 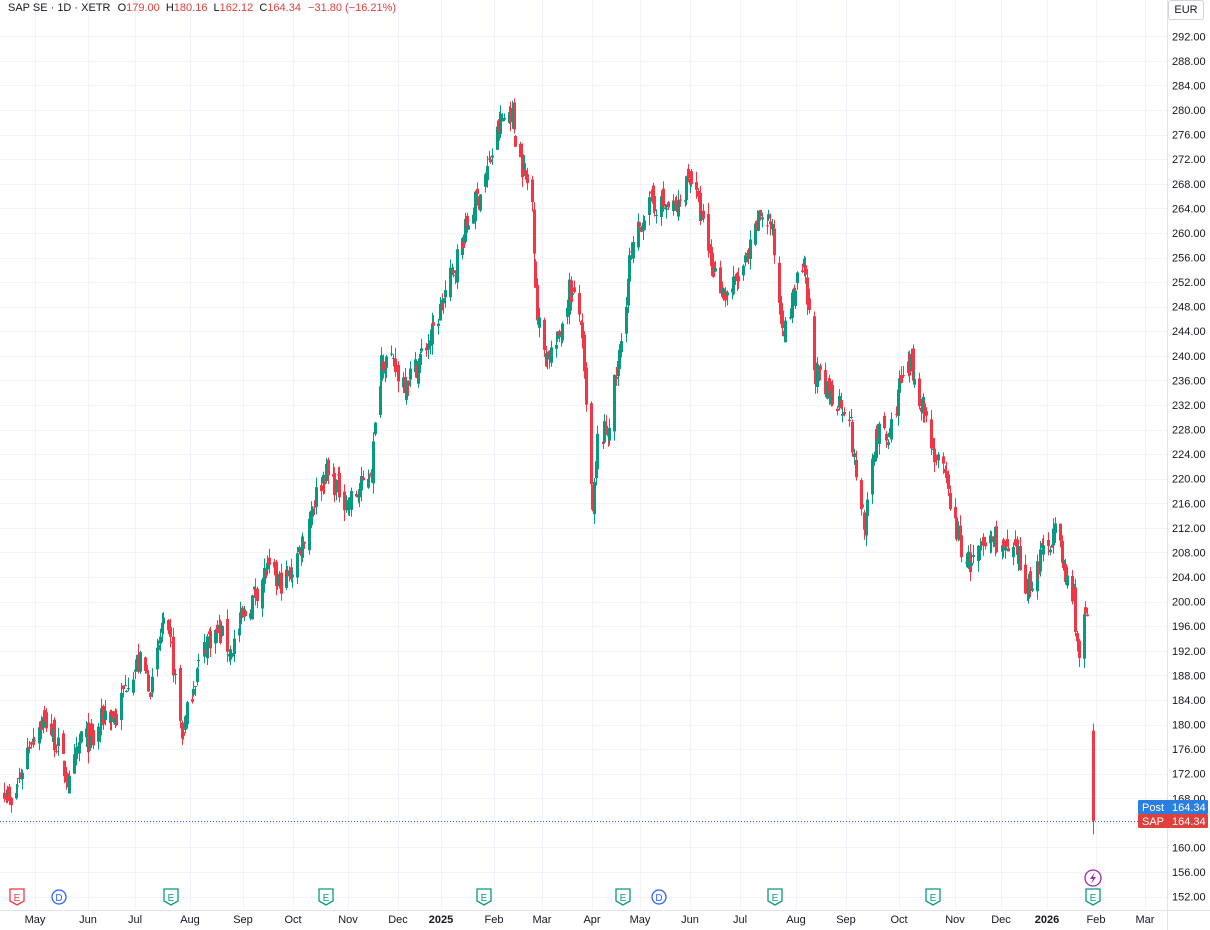 I want to click on lightning-icon, so click(x=1093, y=878).